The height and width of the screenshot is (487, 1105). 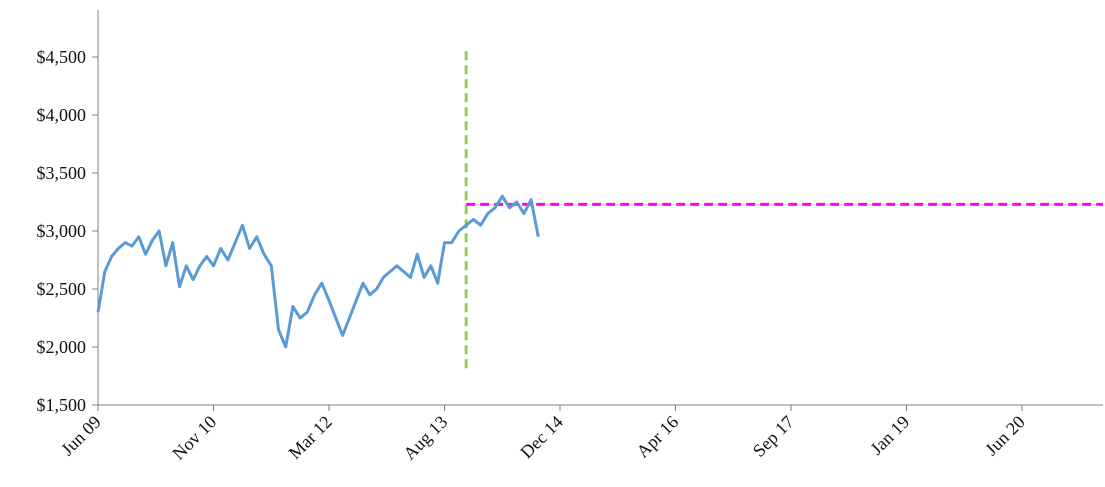 I want to click on series-line, so click(x=318, y=271).